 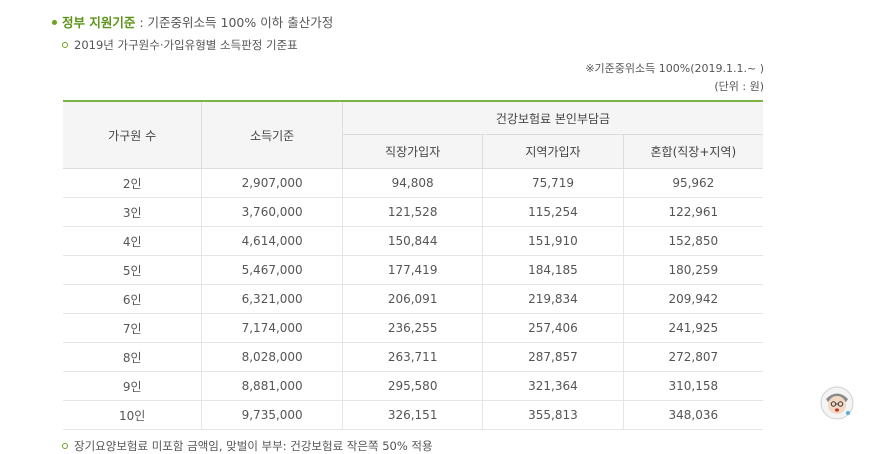 I want to click on cell-income: 4,614,000, so click(x=272, y=241).